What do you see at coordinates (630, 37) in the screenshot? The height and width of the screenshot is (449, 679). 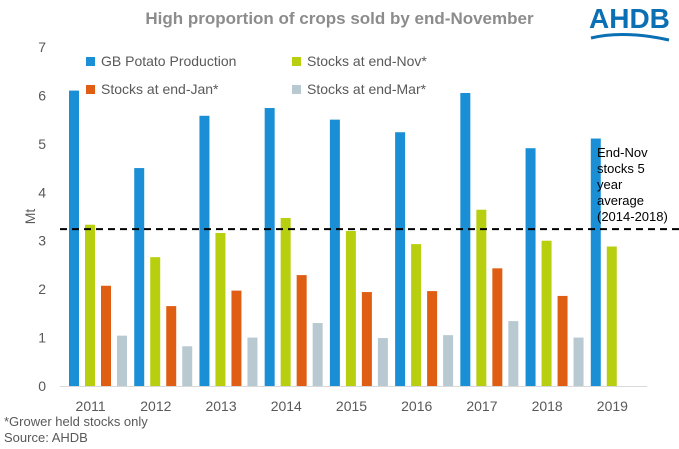 I see `logo-swoosh` at bounding box center [630, 37].